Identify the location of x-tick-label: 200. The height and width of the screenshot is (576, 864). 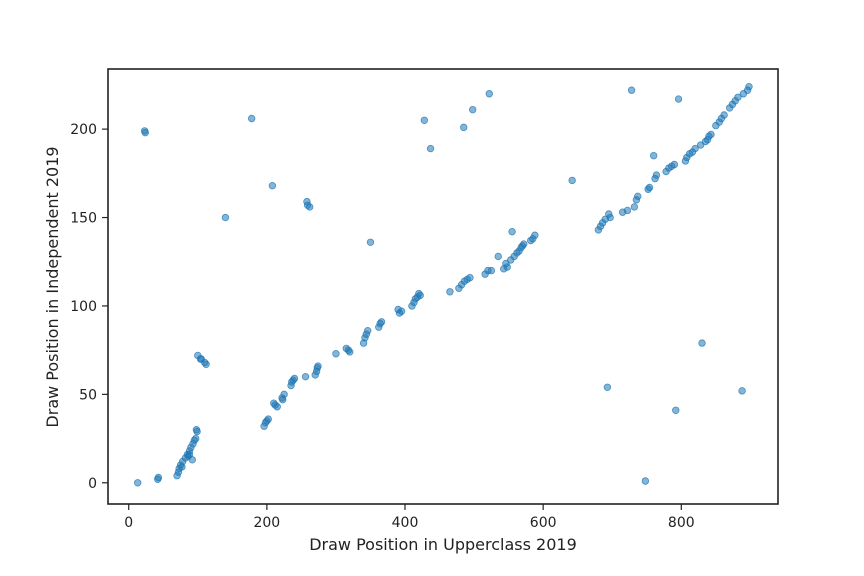
(266, 523).